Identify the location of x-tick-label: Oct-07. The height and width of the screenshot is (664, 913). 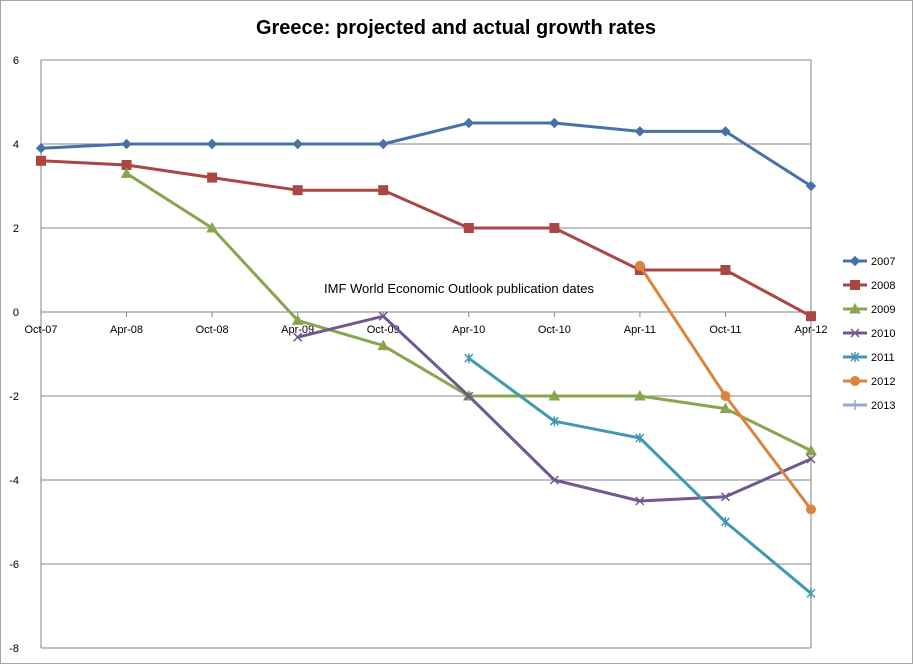
(40, 330).